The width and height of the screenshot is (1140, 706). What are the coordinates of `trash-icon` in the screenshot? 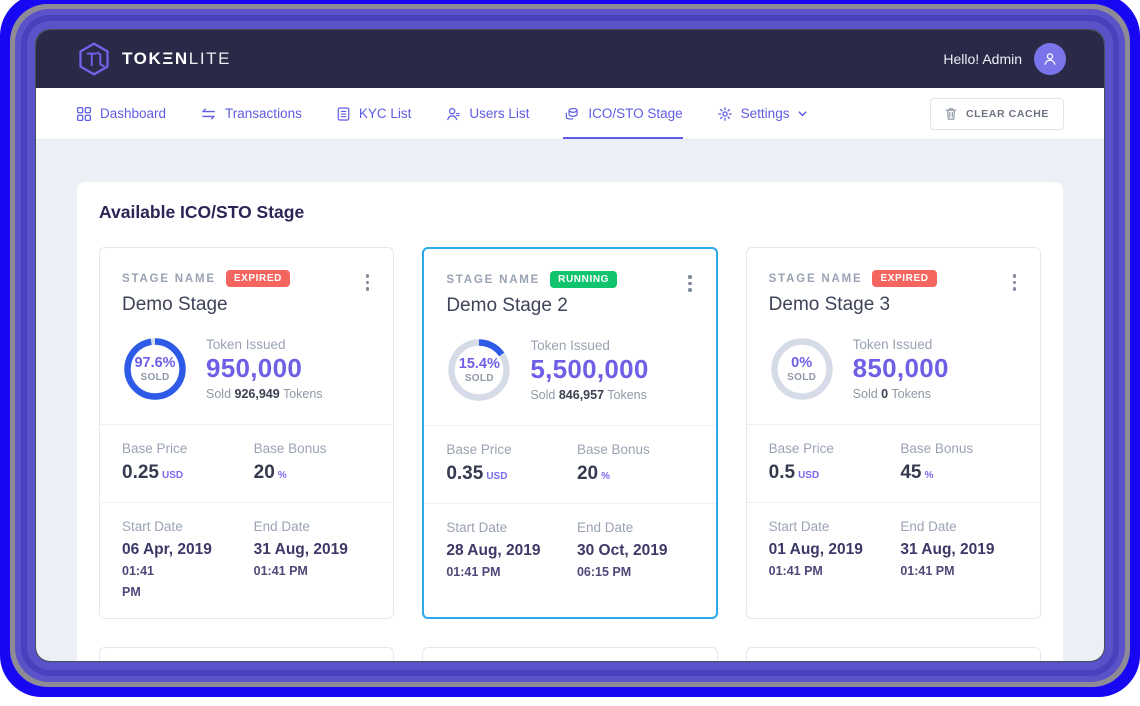 It's located at (951, 113).